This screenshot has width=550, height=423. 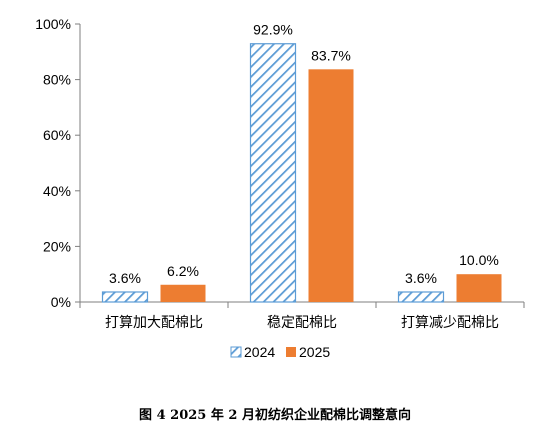 What do you see at coordinates (236, 352) in the screenshot?
I see `legend-swatch-2024` at bounding box center [236, 352].